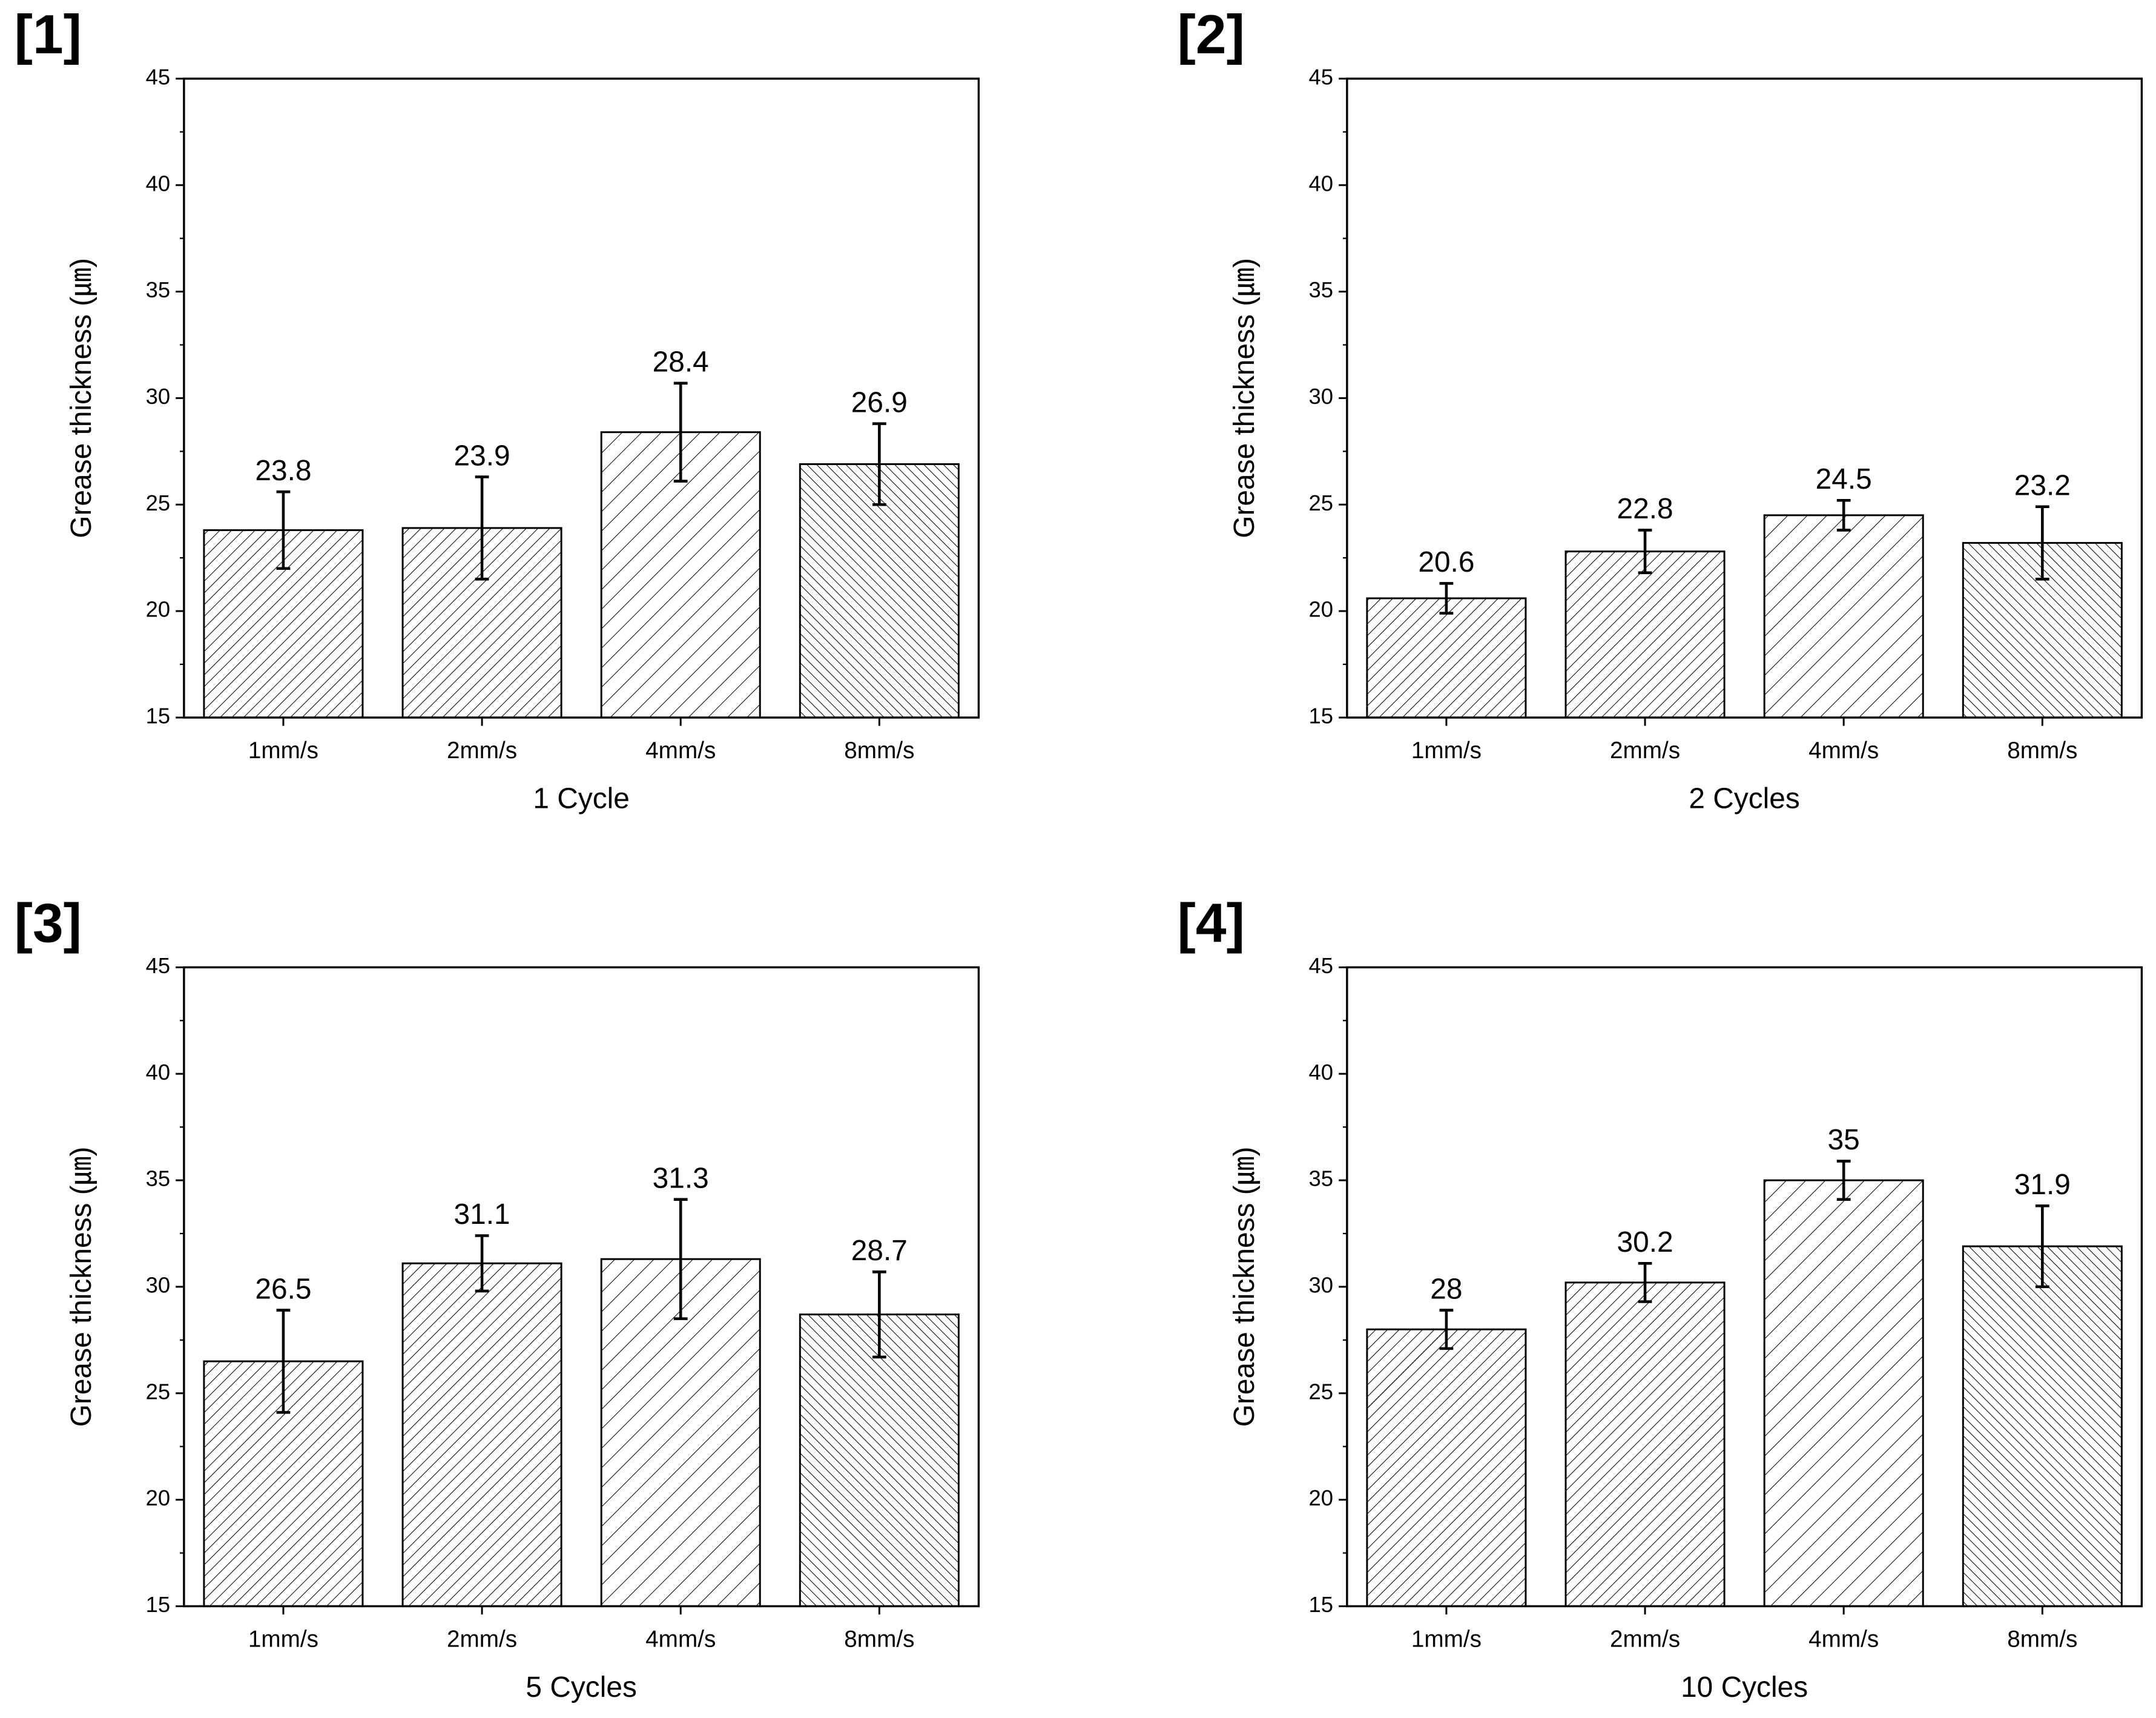  I want to click on value-label: 35, so click(1844, 1140).